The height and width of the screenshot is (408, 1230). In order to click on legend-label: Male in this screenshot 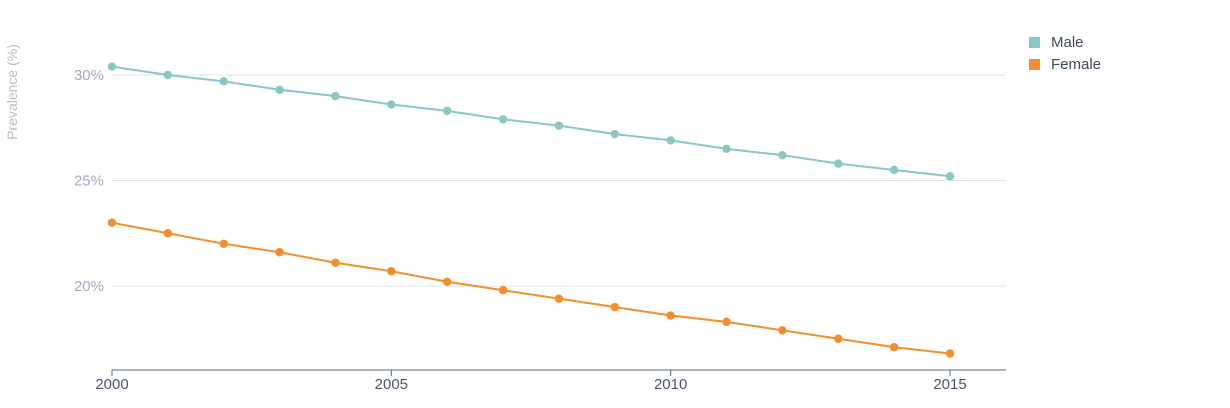, I will do `click(1067, 42)`.